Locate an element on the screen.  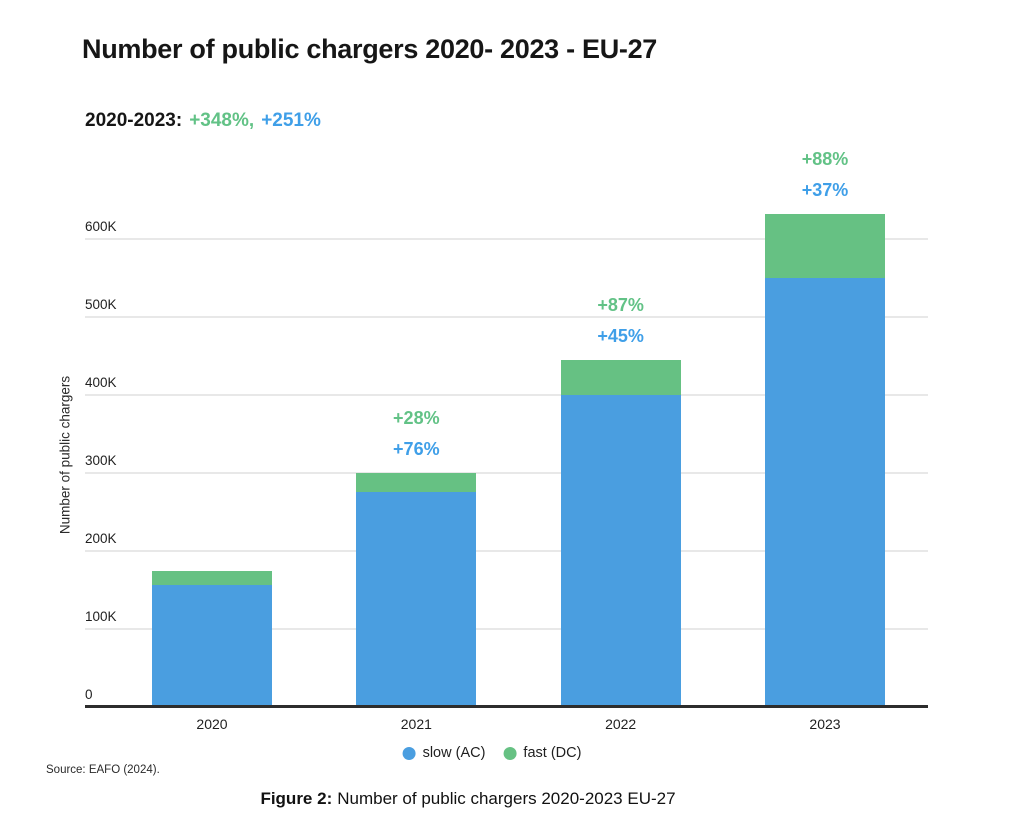
growth-label-slow-2023: +37% is located at coordinates (825, 190).